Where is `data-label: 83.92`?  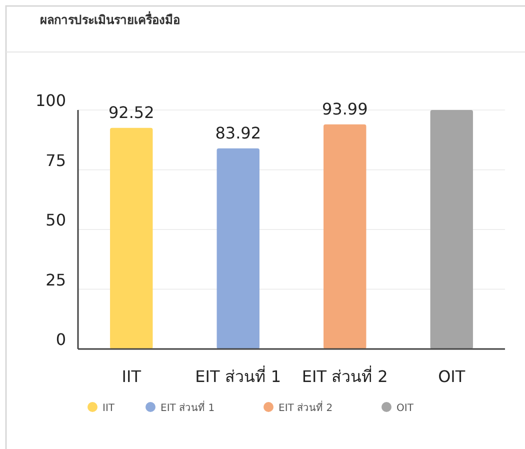 data-label: 83.92 is located at coordinates (238, 132).